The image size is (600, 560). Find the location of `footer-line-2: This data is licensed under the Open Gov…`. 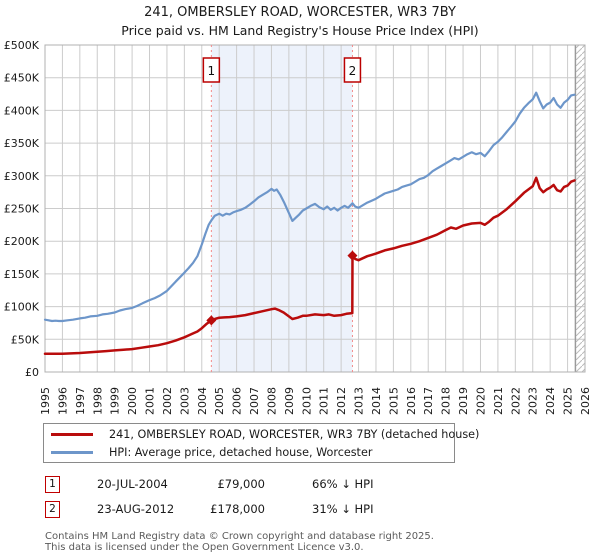

footer-line-2: This data is licensed under the Open Gov… is located at coordinates (204, 547).